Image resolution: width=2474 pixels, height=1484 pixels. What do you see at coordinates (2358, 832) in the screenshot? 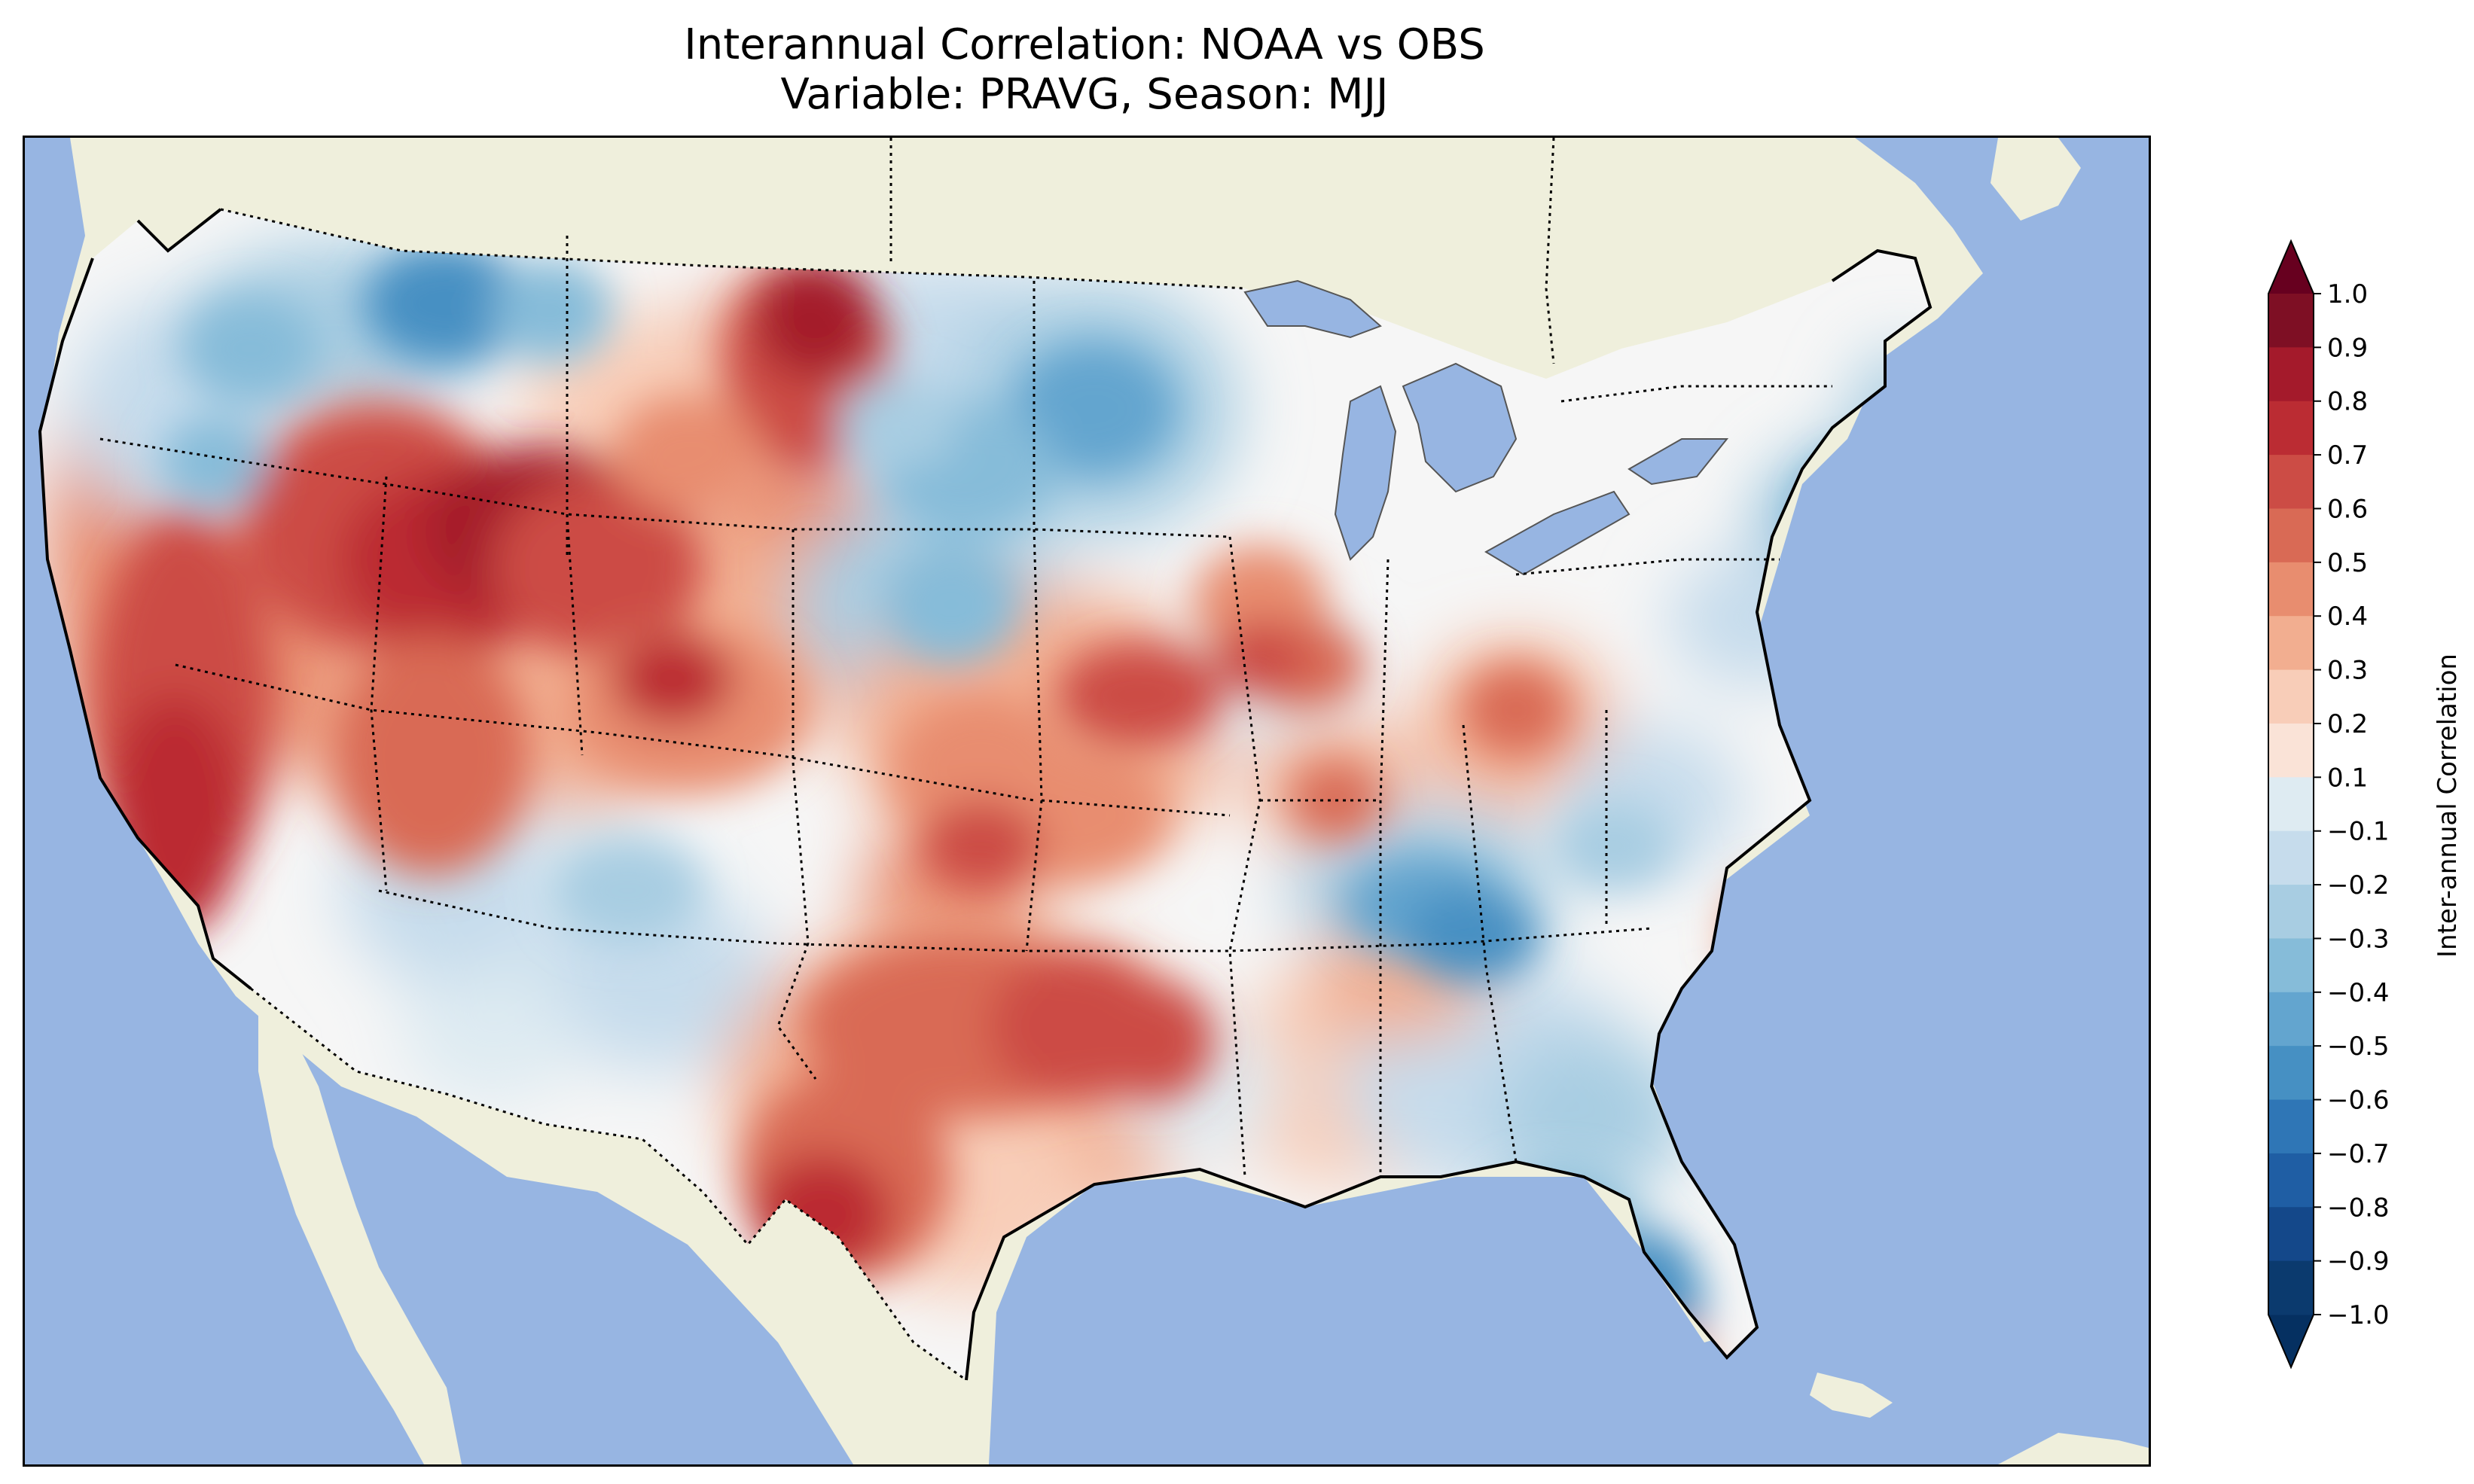
I see `colorbar-tick-label: −0.1` at bounding box center [2358, 832].